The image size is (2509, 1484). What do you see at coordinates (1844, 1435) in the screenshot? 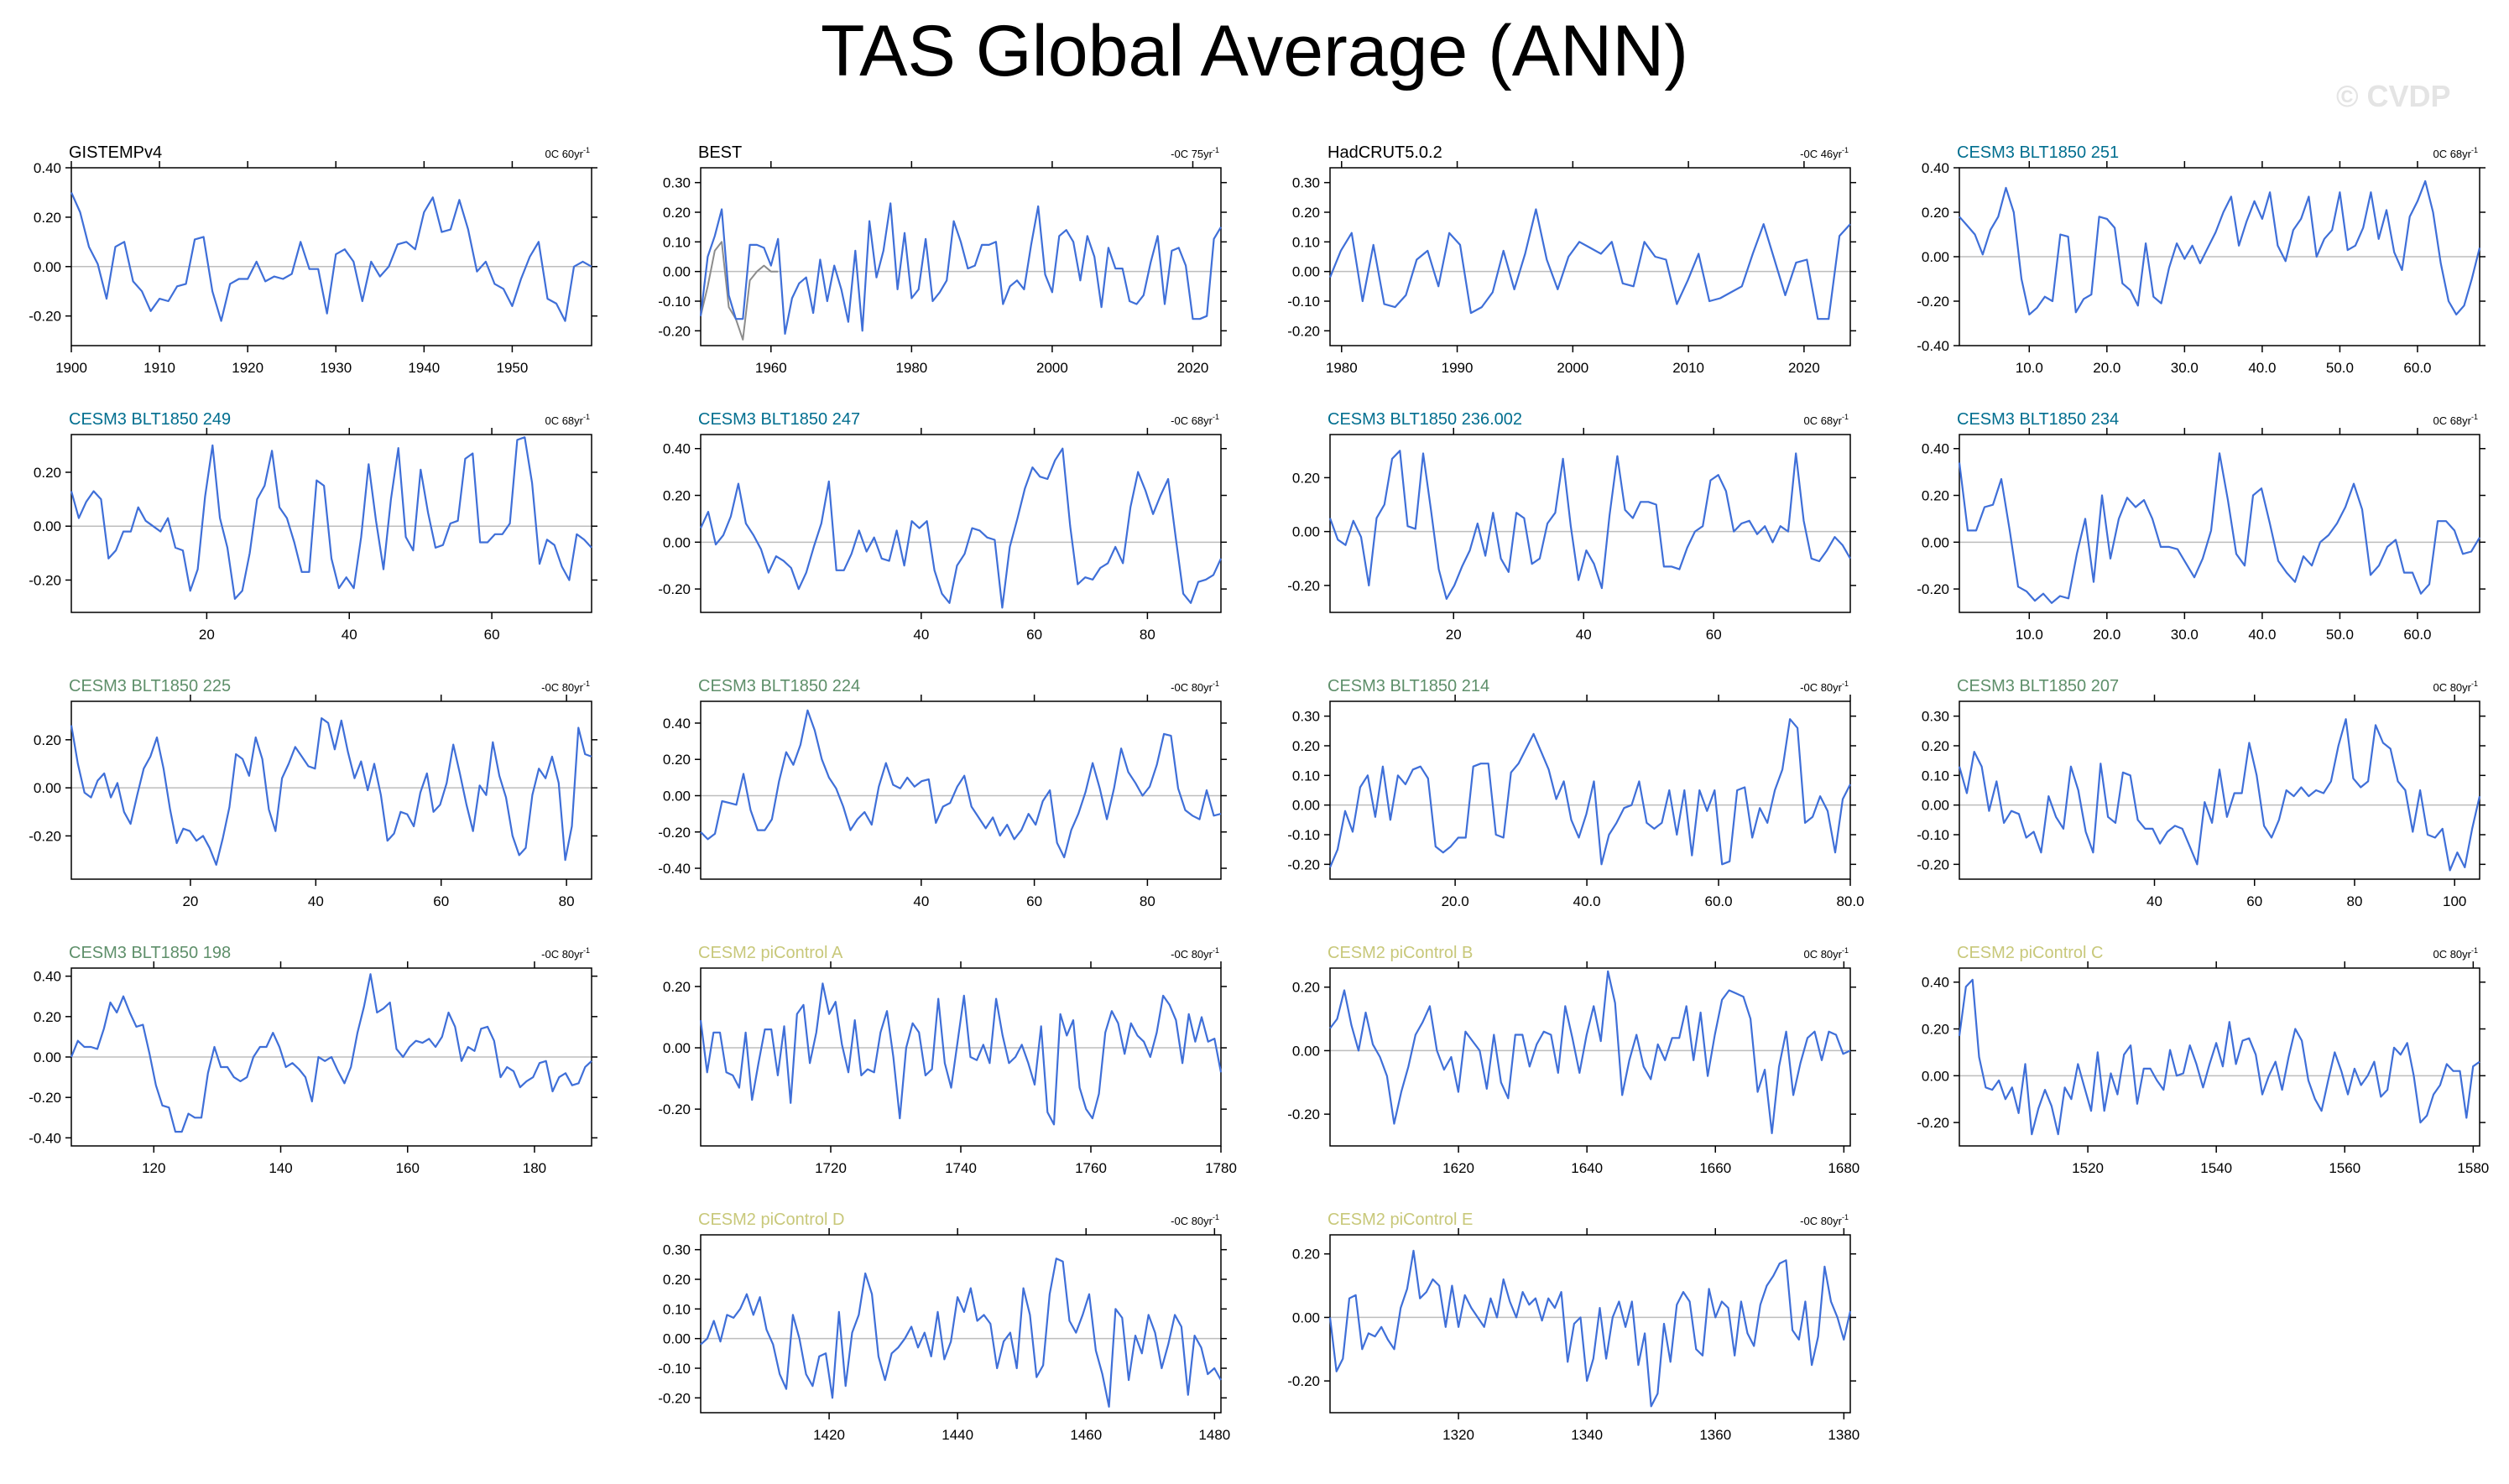
I see `x-tick-label: 1380` at bounding box center [1844, 1435].